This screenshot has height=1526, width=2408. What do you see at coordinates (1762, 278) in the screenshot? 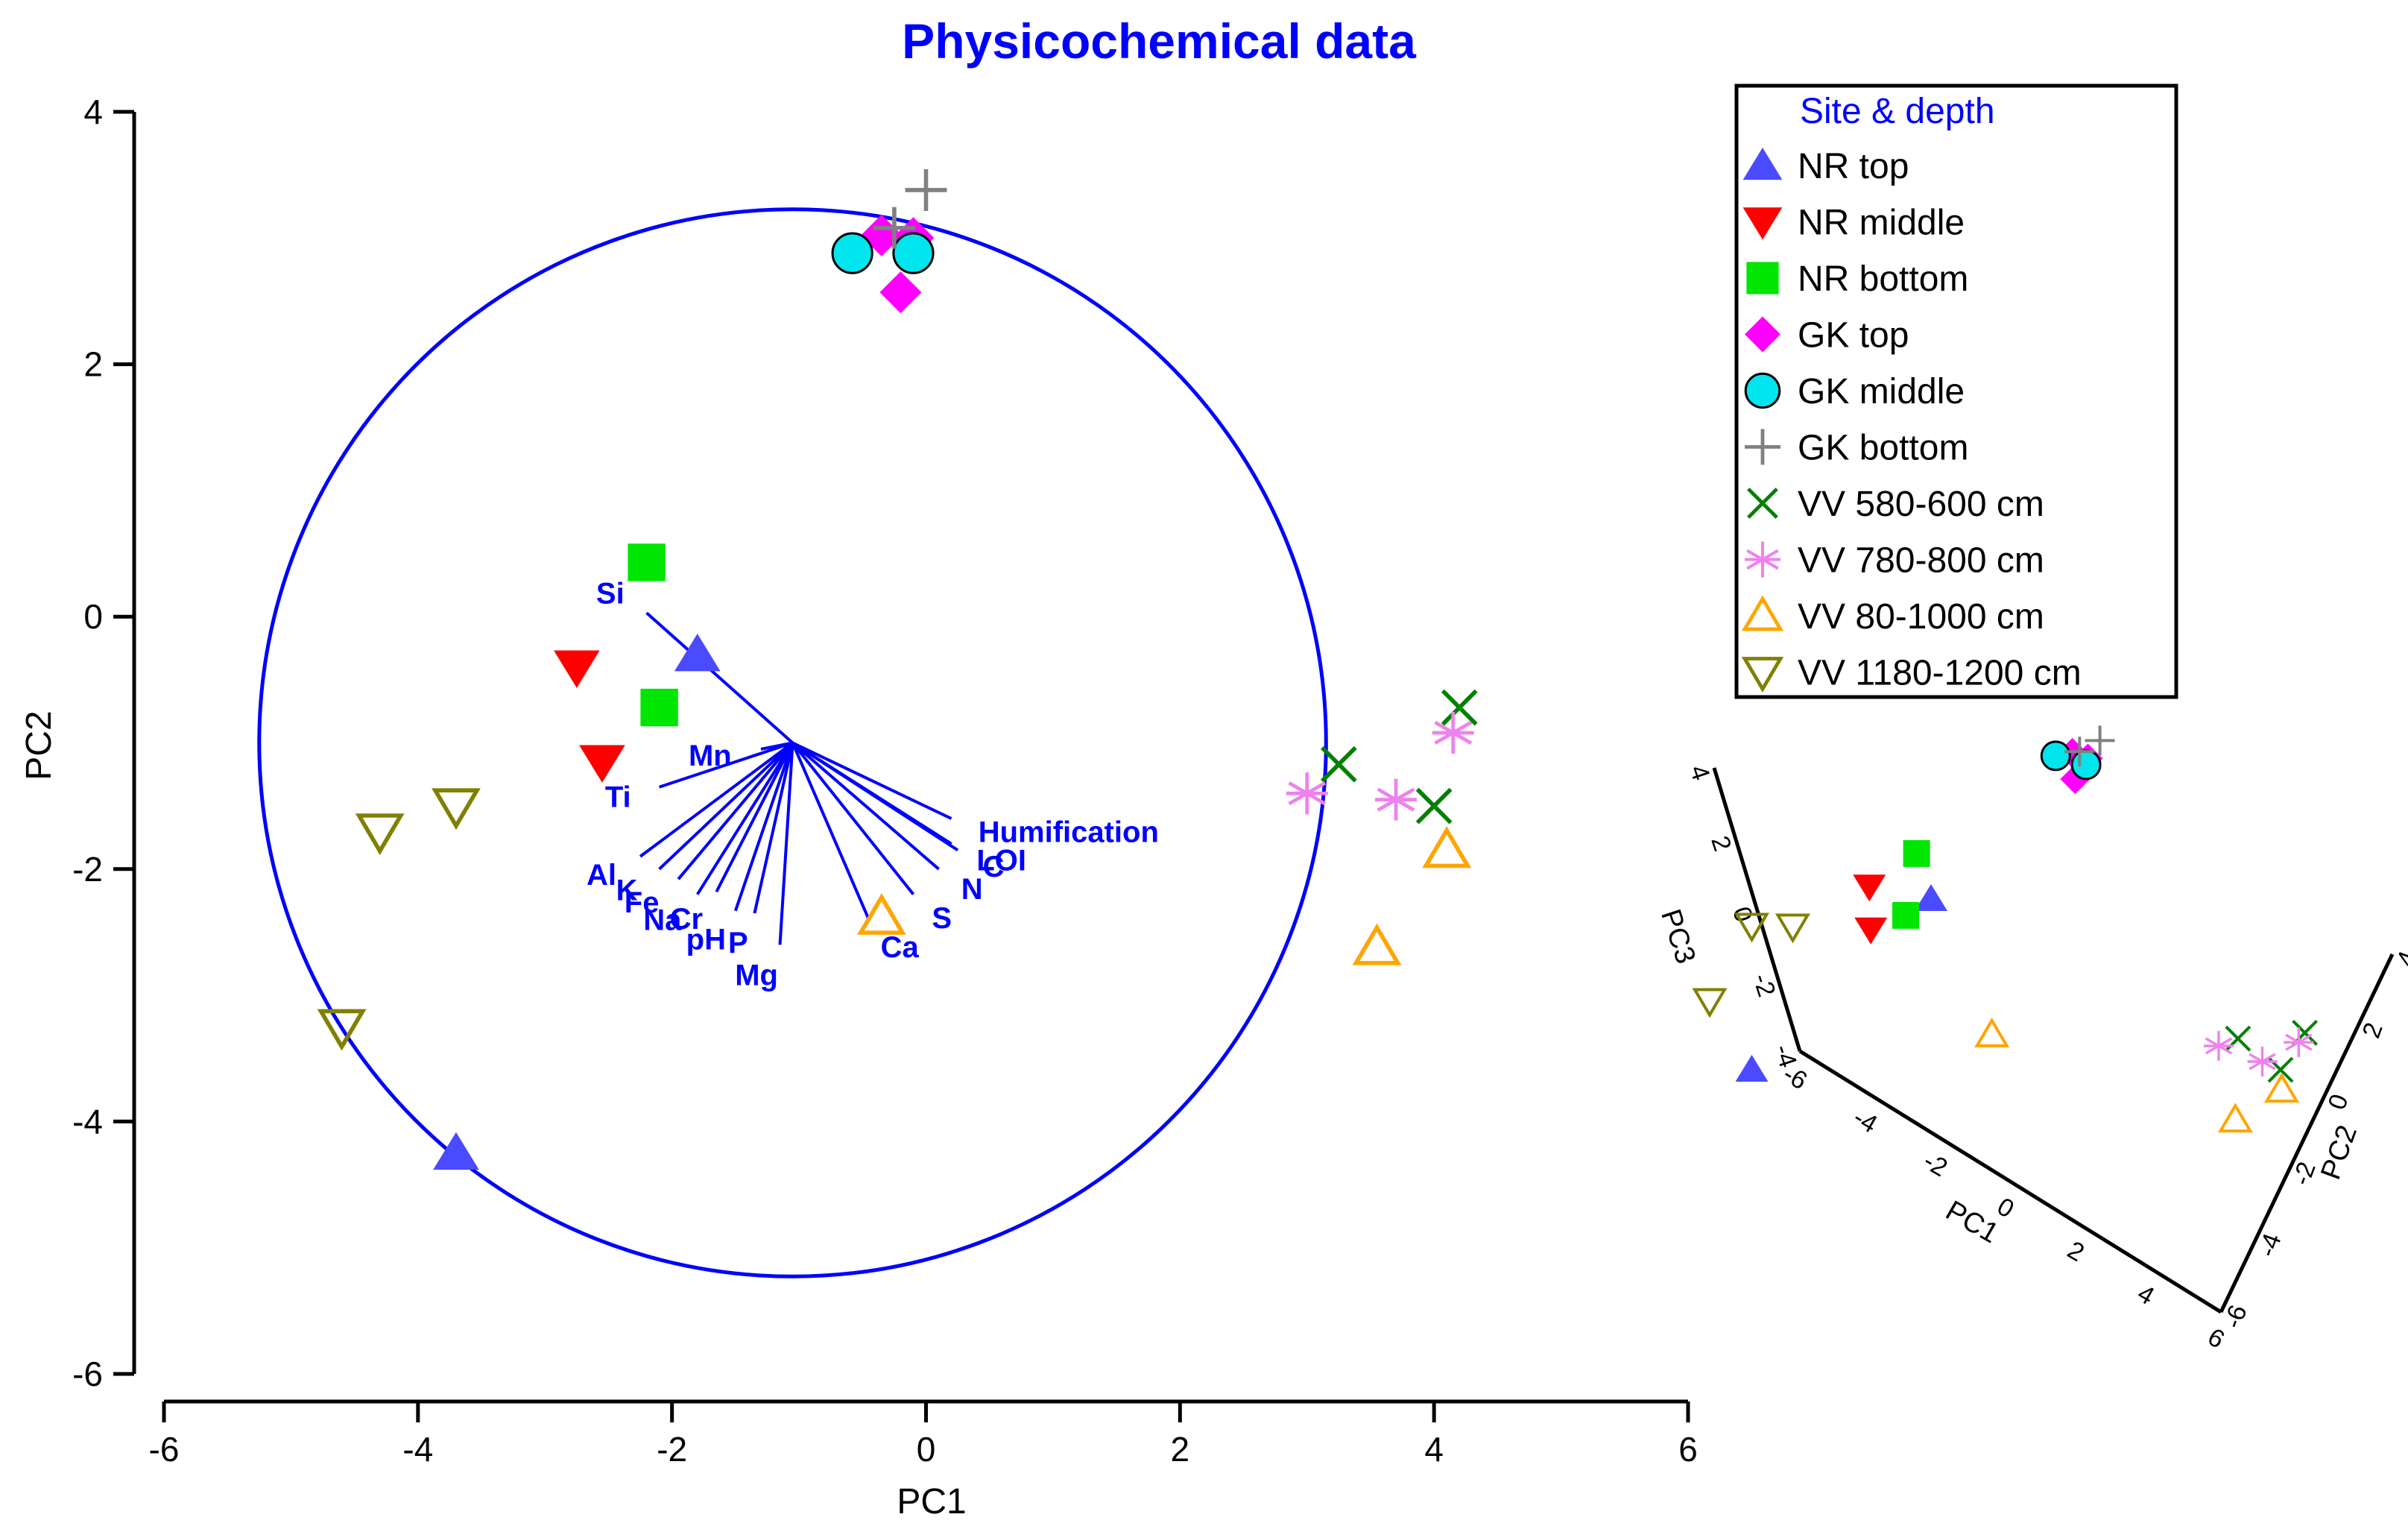
I see `legend-marker-nr-bottom` at bounding box center [1762, 278].